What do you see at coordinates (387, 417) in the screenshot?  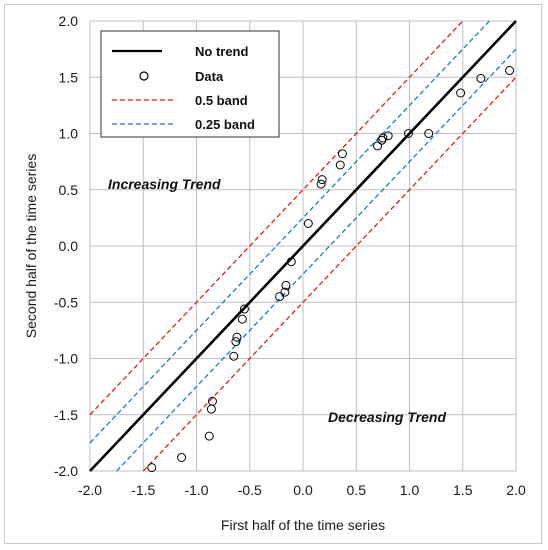 I see `annotation-decreasing-trend: Decreasing Trend` at bounding box center [387, 417].